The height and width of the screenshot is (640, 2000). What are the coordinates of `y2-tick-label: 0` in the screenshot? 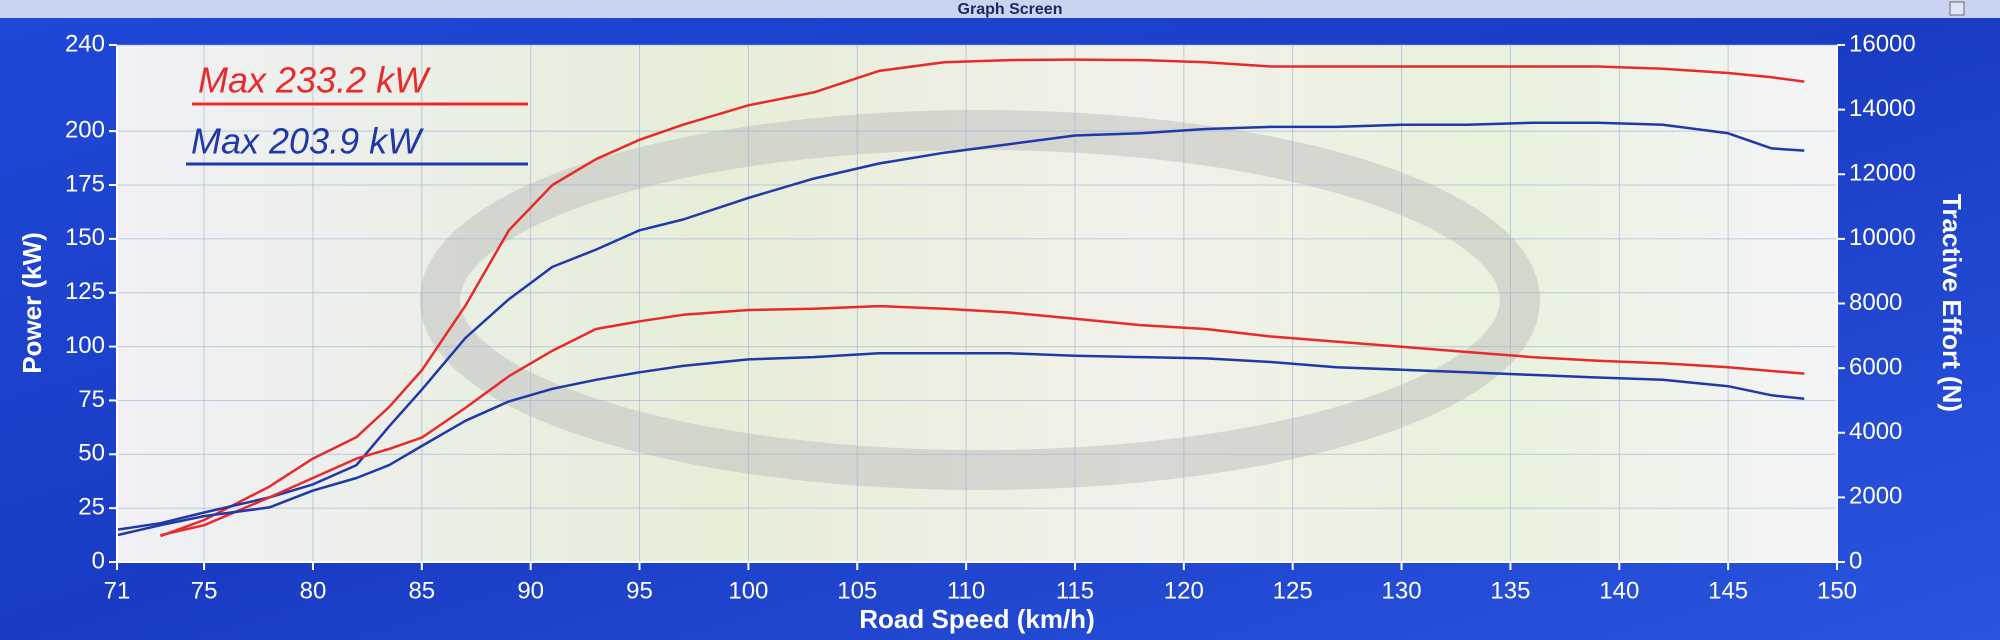 It's located at (1855, 560).